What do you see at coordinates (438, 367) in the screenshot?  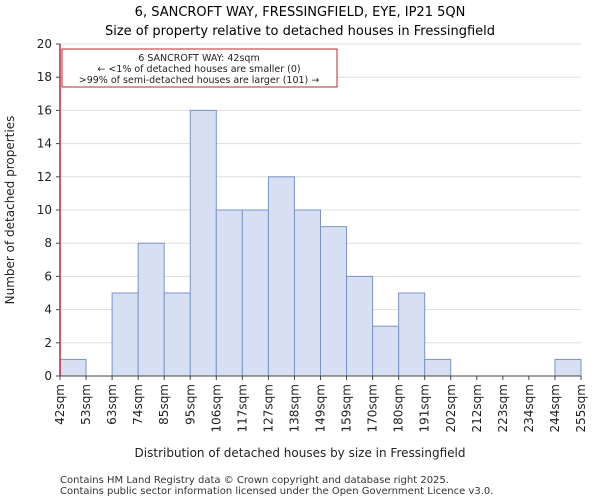 I see `bar-191sqm` at bounding box center [438, 367].